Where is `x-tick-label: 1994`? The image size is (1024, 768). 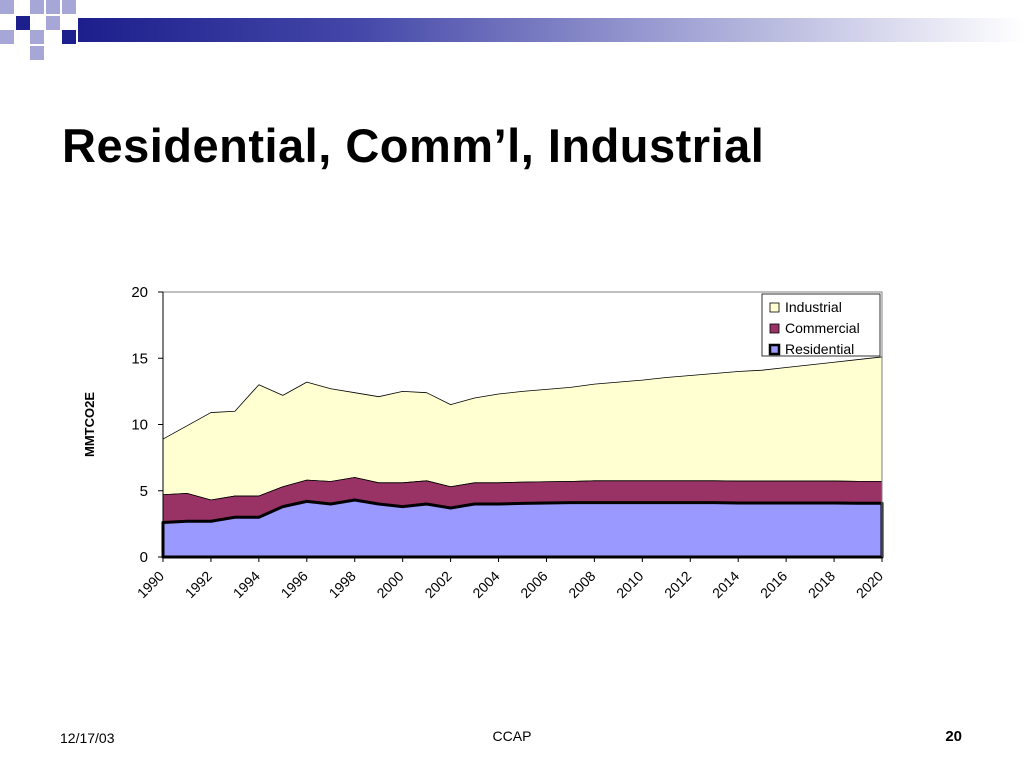
x-tick-label: 1994 is located at coordinates (246, 584).